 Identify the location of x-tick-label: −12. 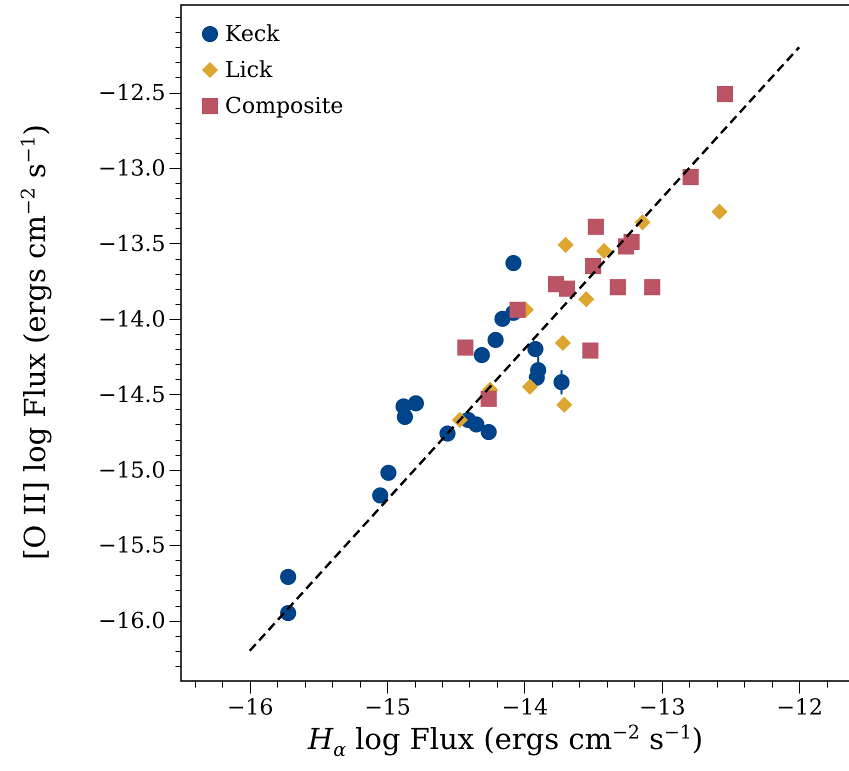
(799, 708).